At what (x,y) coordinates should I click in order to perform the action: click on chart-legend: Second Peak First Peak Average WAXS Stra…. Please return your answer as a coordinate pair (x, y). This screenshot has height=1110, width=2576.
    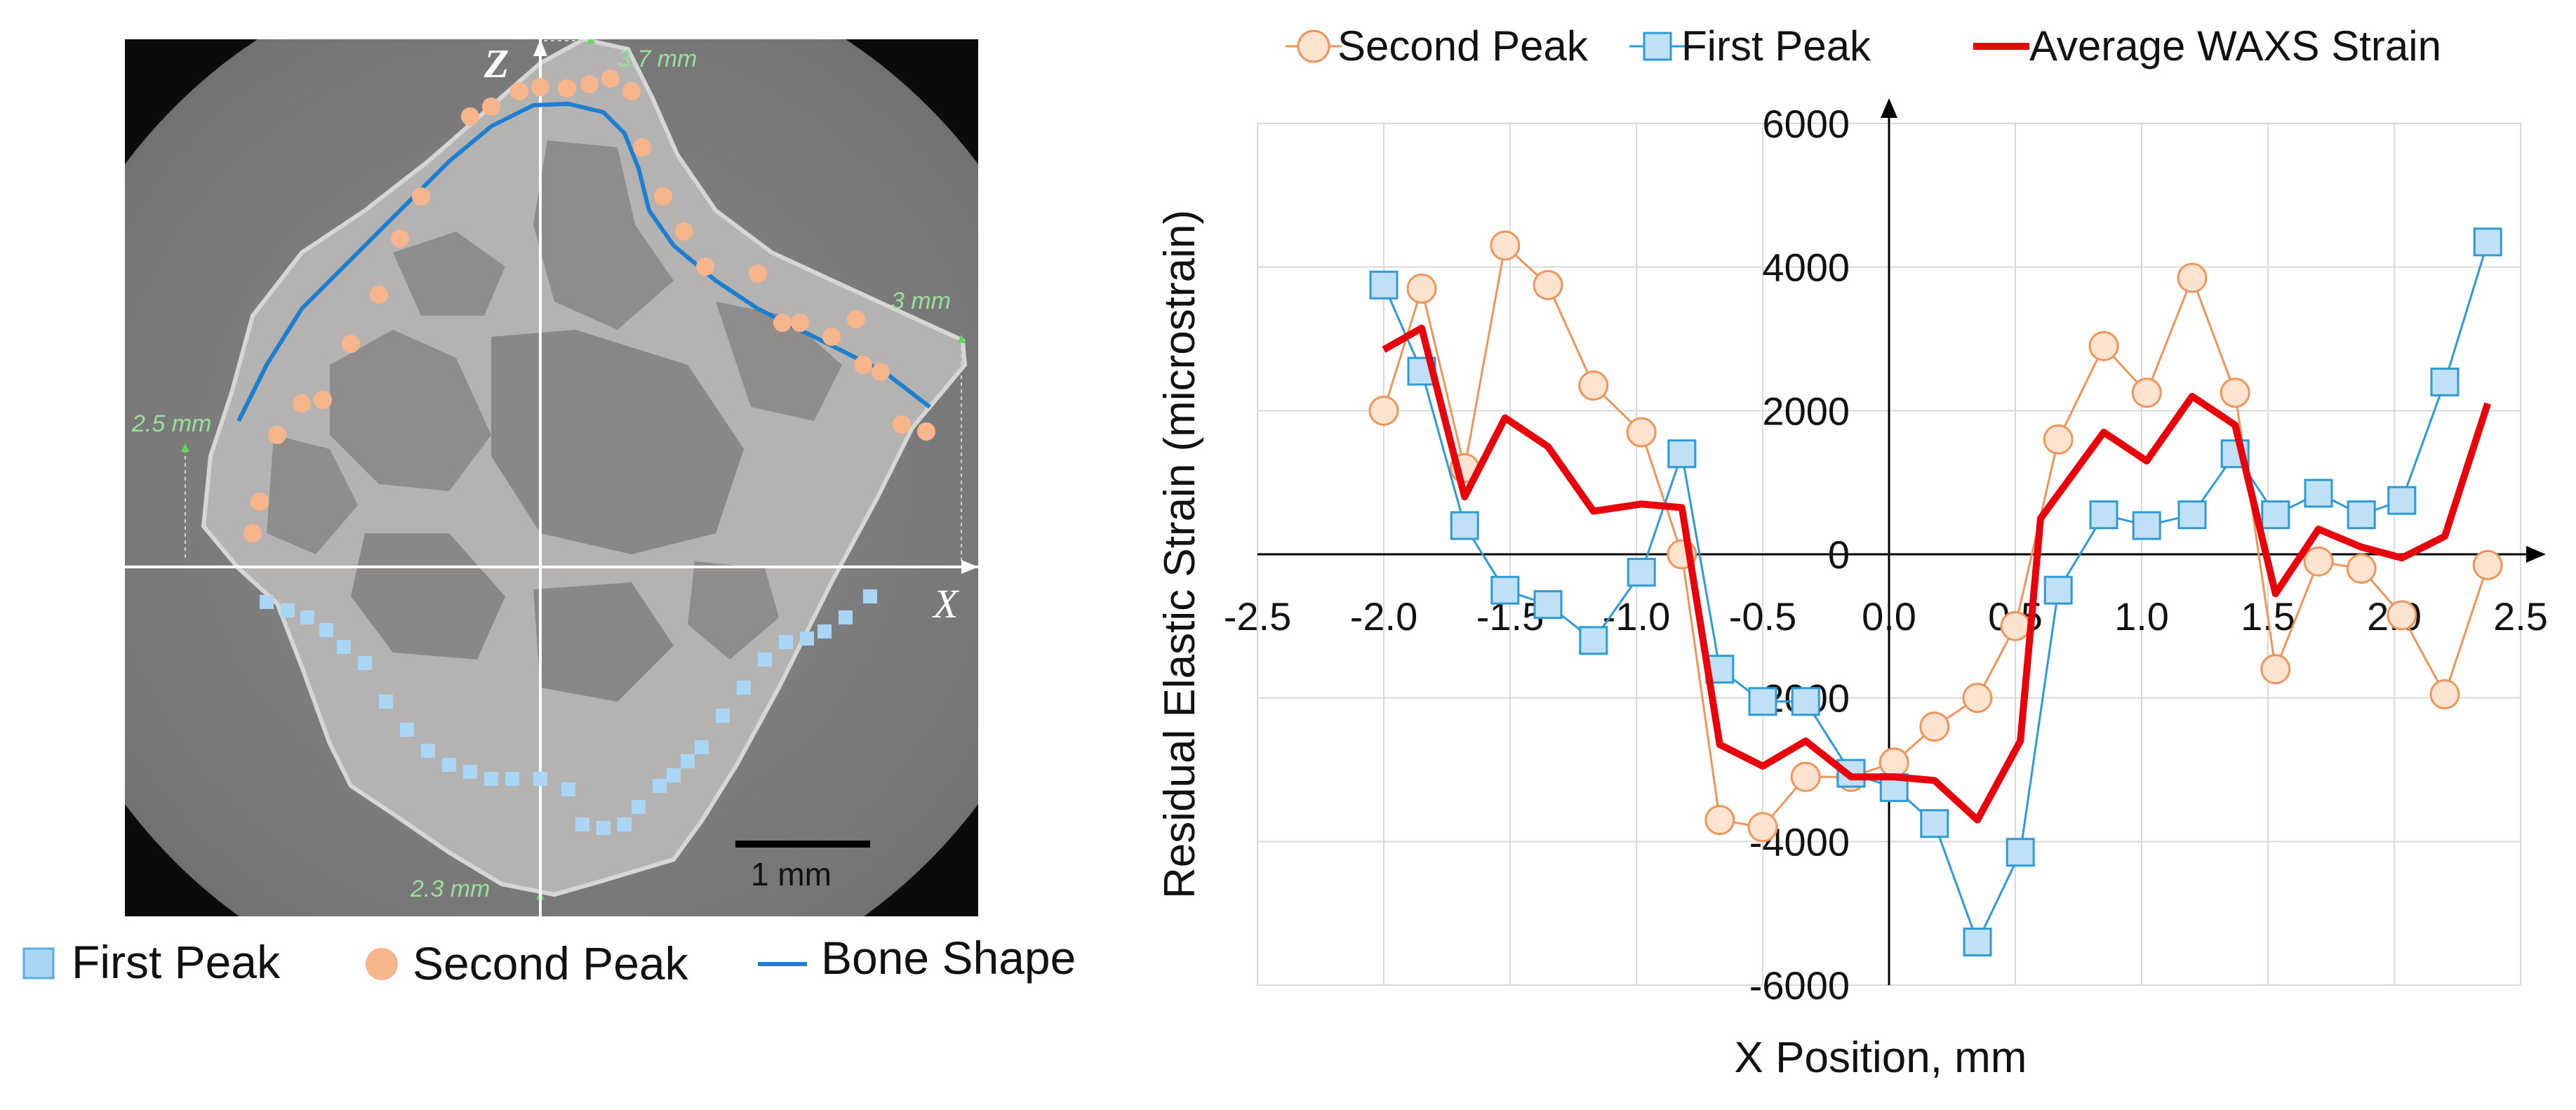
    Looking at the image, I should click on (1864, 45).